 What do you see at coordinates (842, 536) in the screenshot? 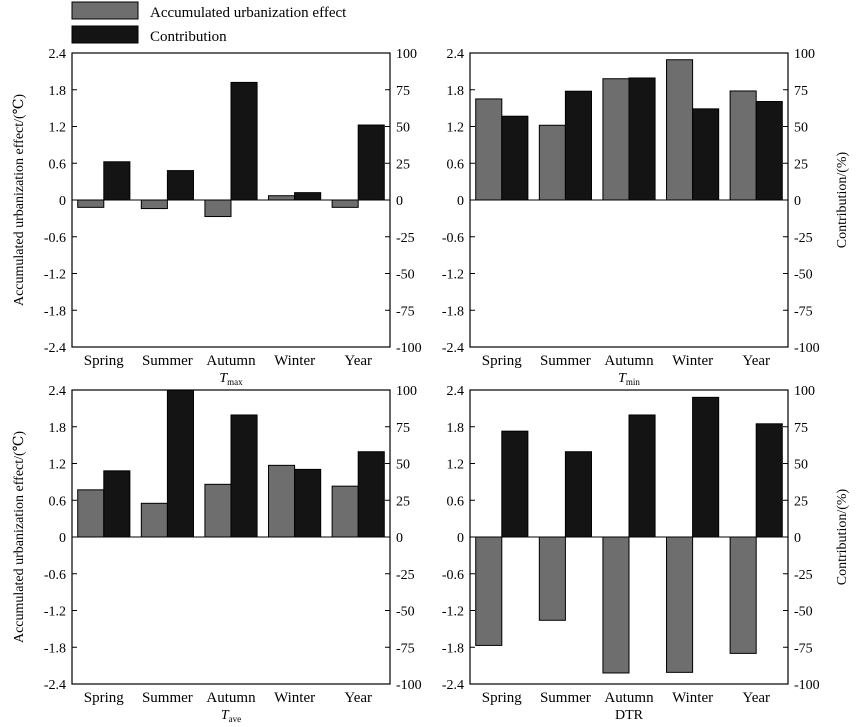
I see `right-axis-title-bottom: Contribution/(%)` at bounding box center [842, 536].